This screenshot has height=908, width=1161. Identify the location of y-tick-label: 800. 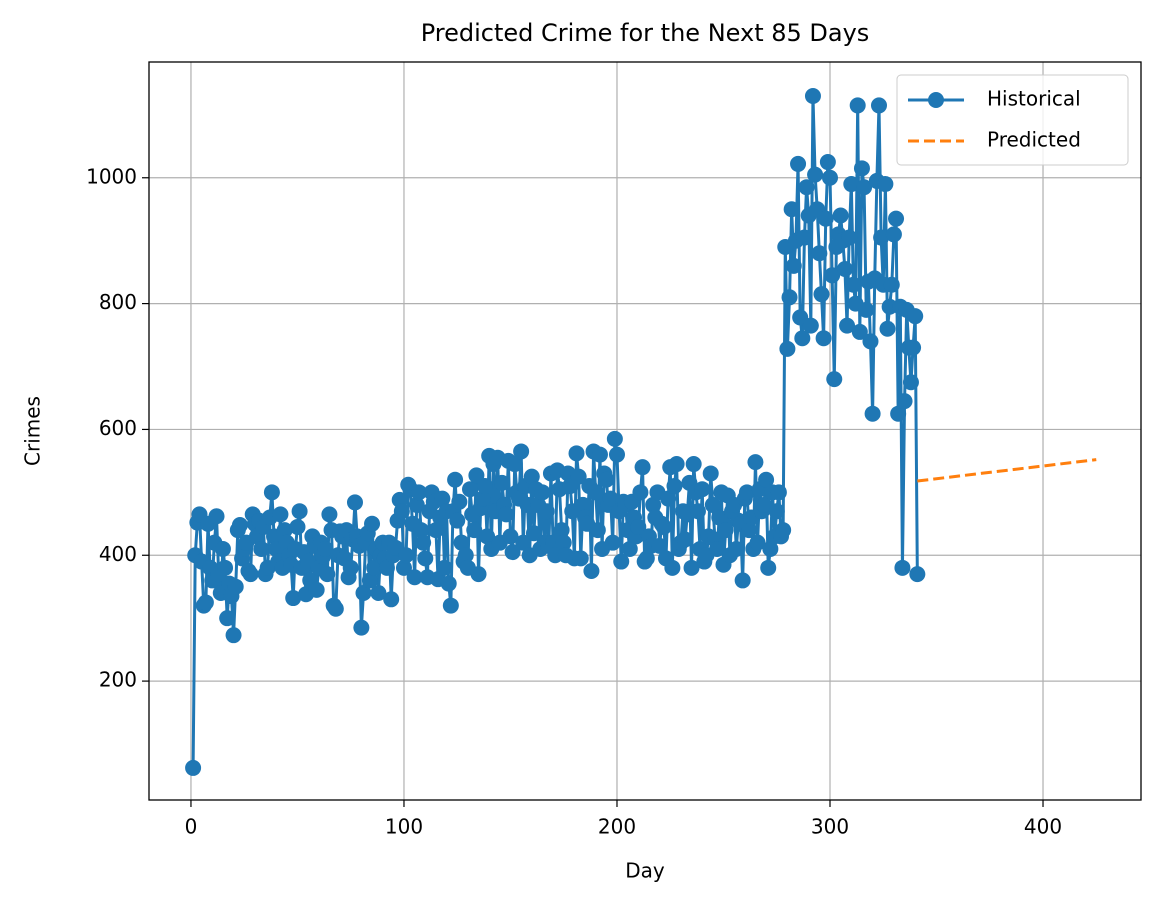
(118, 302).